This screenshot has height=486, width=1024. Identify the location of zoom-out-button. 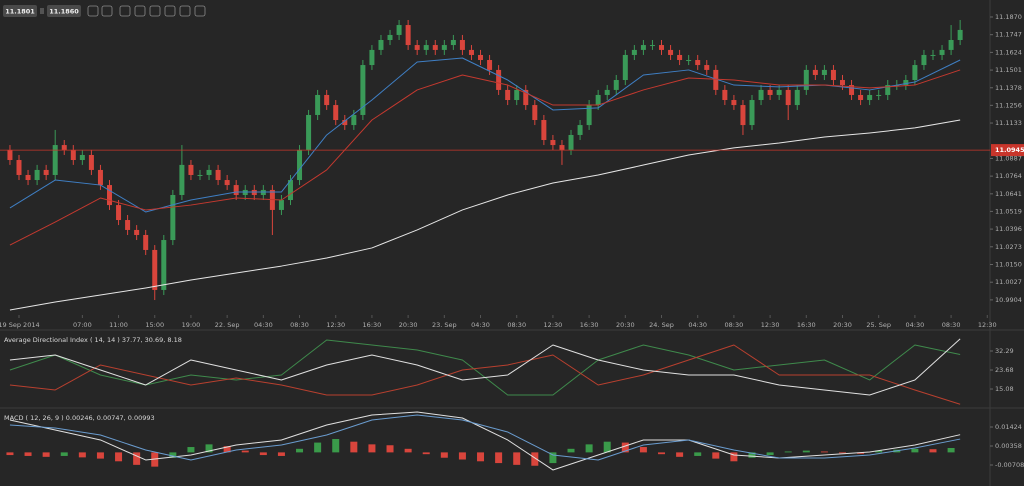
(107, 11).